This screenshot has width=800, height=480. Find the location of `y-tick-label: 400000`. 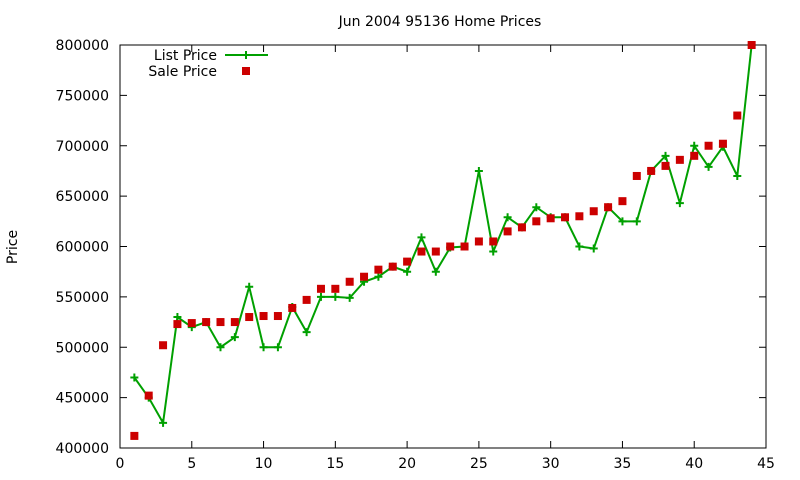

y-tick-label: 400000 is located at coordinates (82, 449).